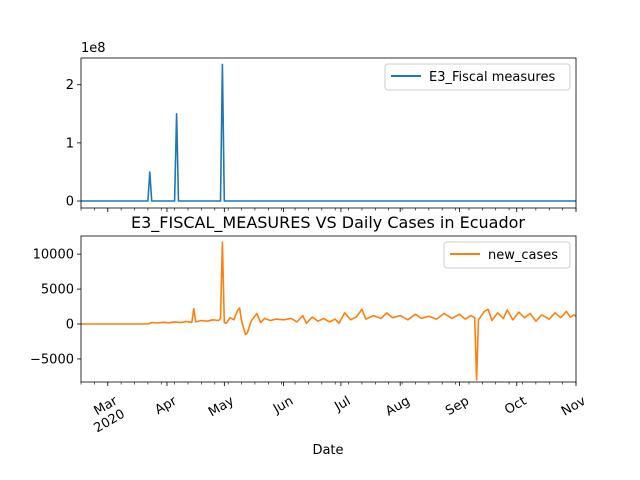 This screenshot has width=640, height=480. I want to click on bottom-y-tick-label: −5000, so click(52, 359).